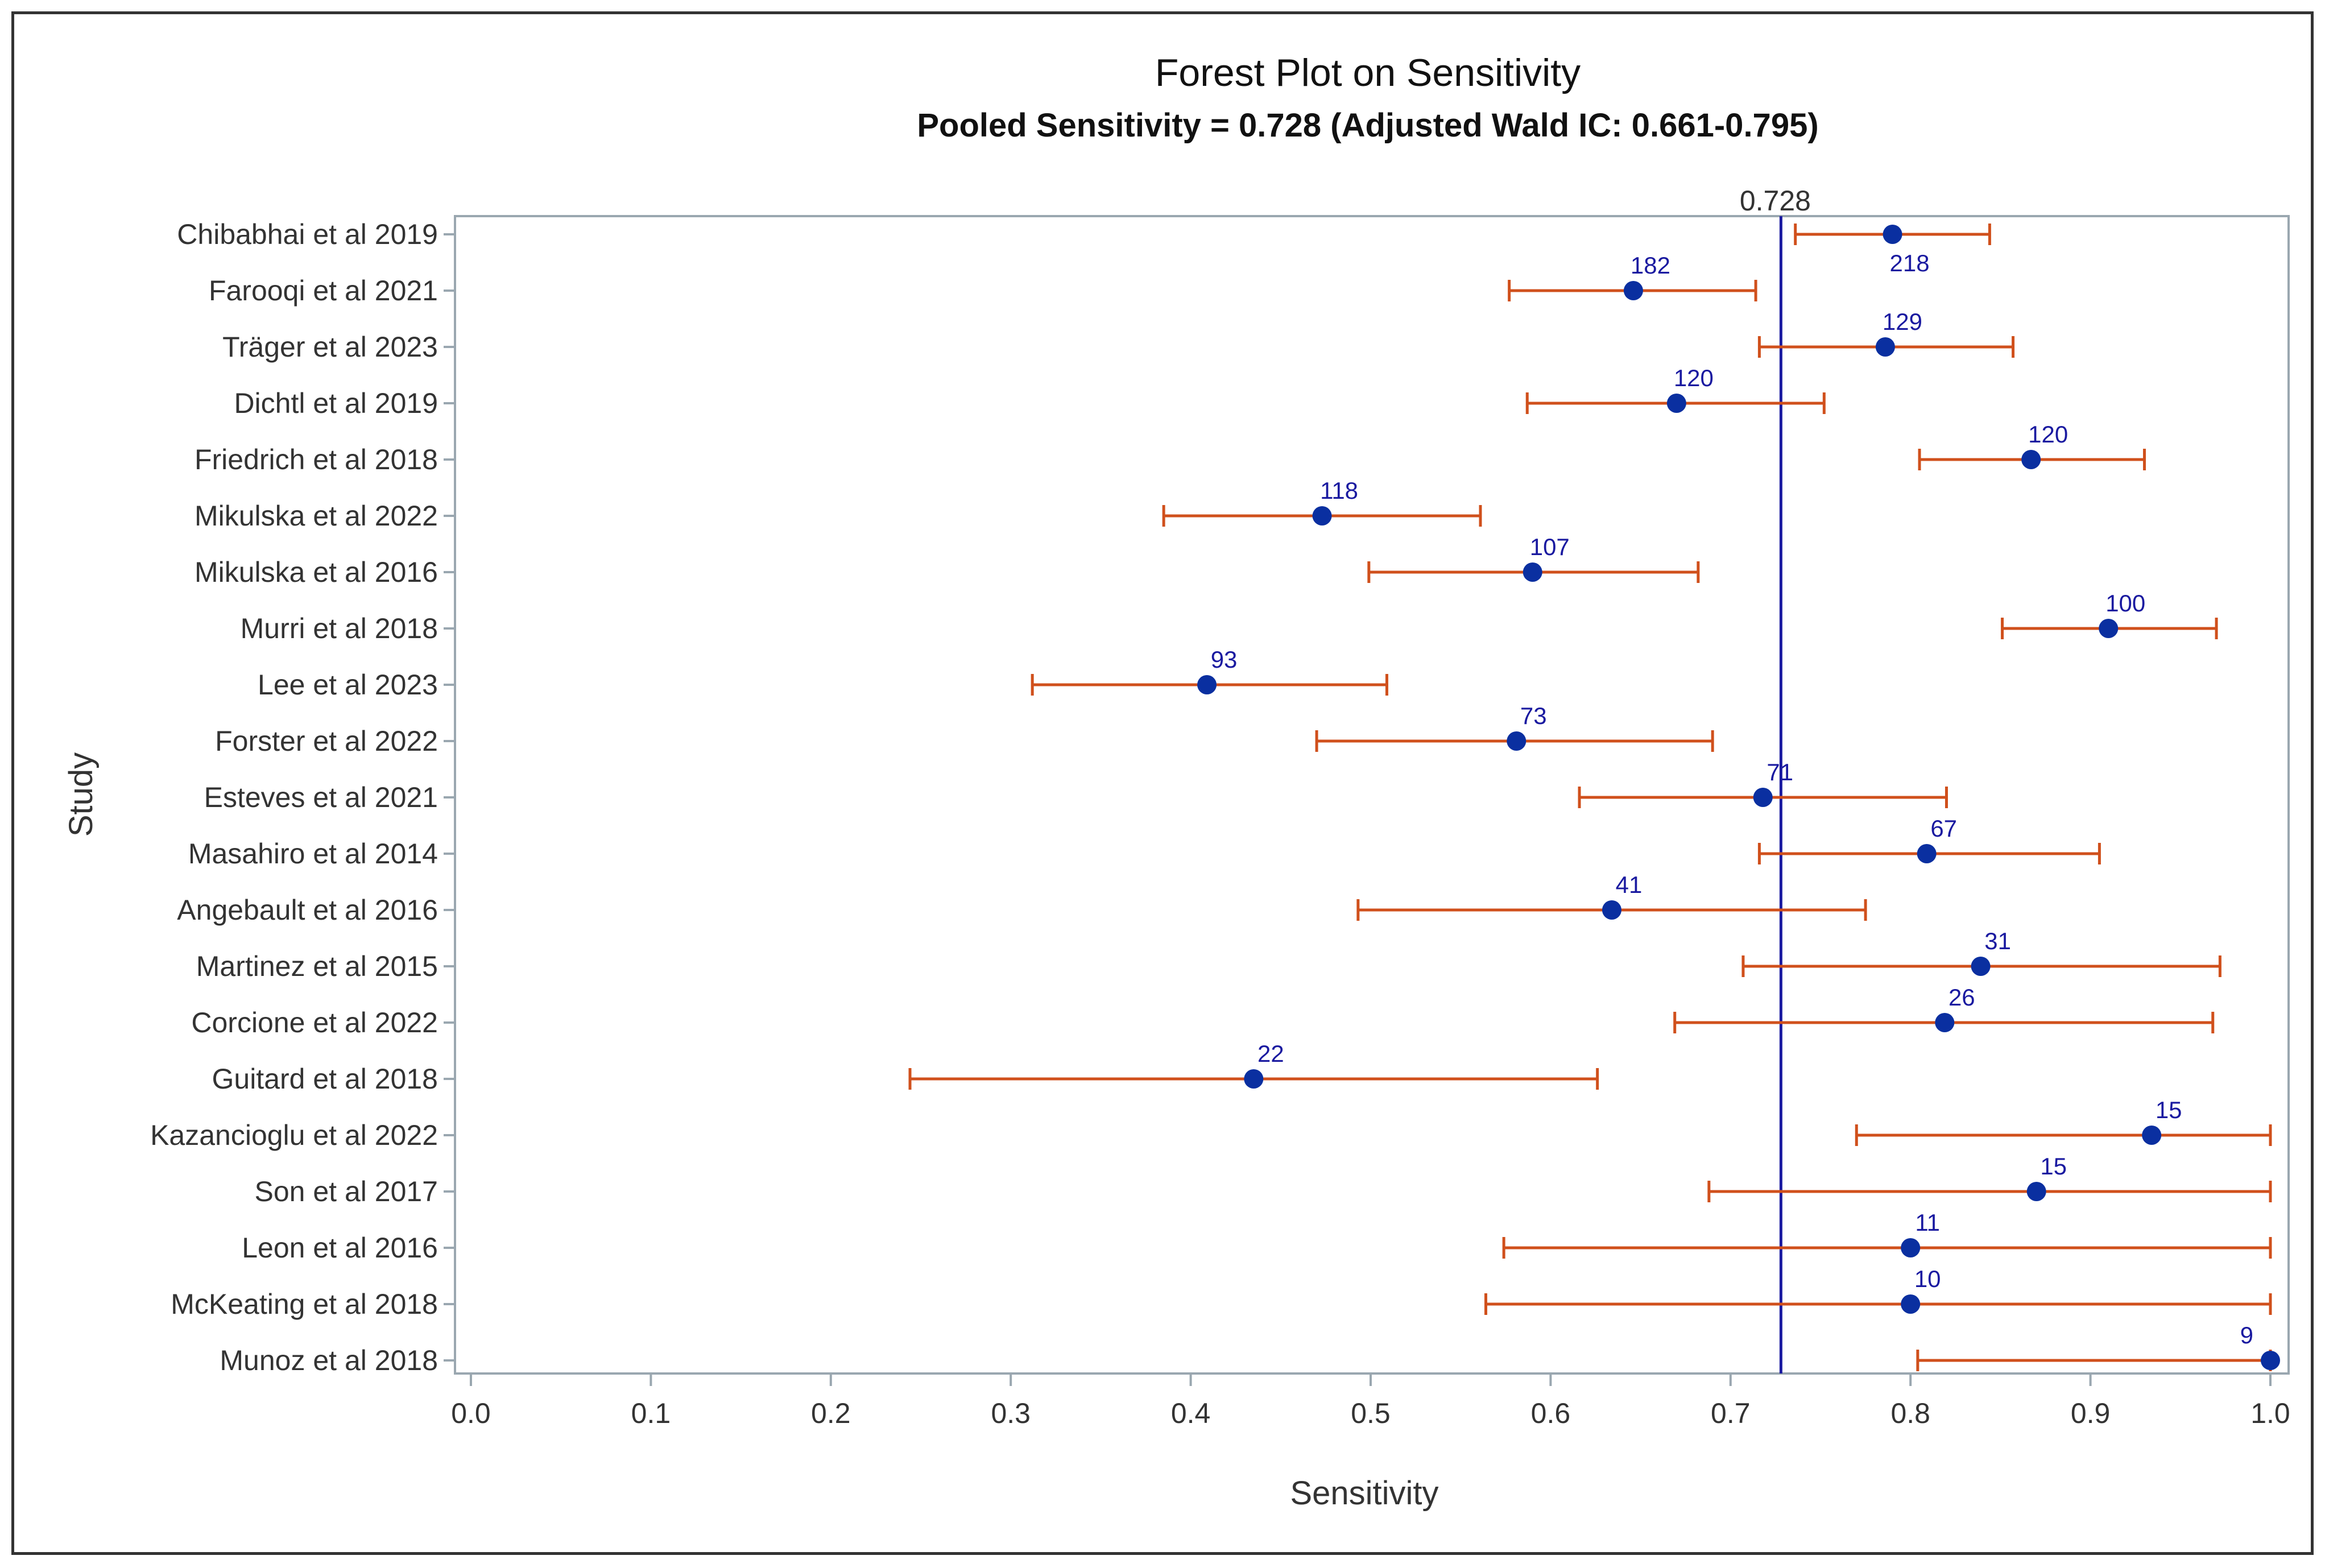  What do you see at coordinates (1902, 321) in the screenshot?
I see `sample-size-label: 129` at bounding box center [1902, 321].